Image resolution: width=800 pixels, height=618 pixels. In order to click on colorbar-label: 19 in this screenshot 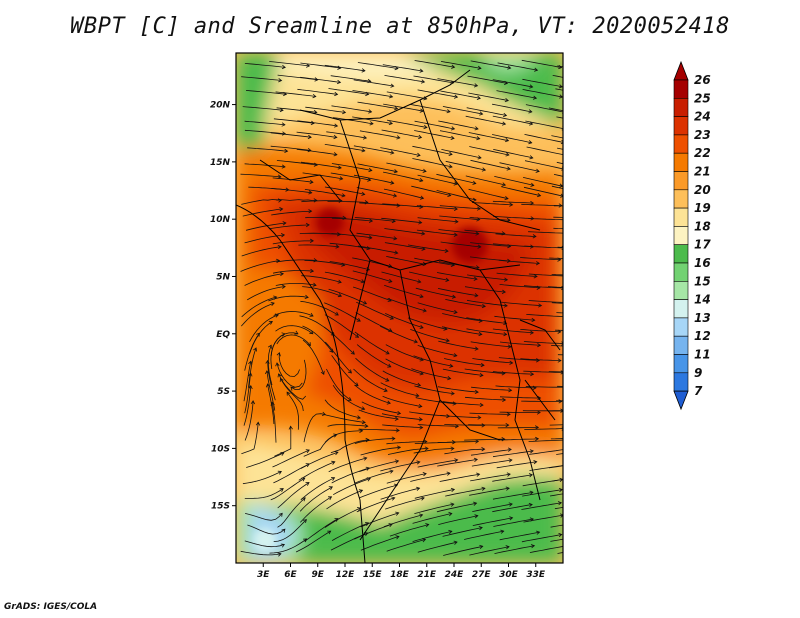, I will do `click(702, 208)`.